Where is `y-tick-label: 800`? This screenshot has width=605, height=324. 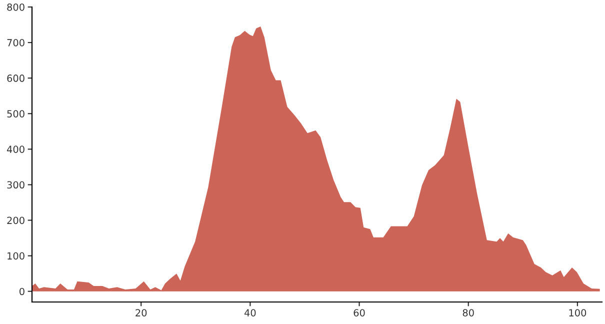 y-tick-label: 800 is located at coordinates (15, 7).